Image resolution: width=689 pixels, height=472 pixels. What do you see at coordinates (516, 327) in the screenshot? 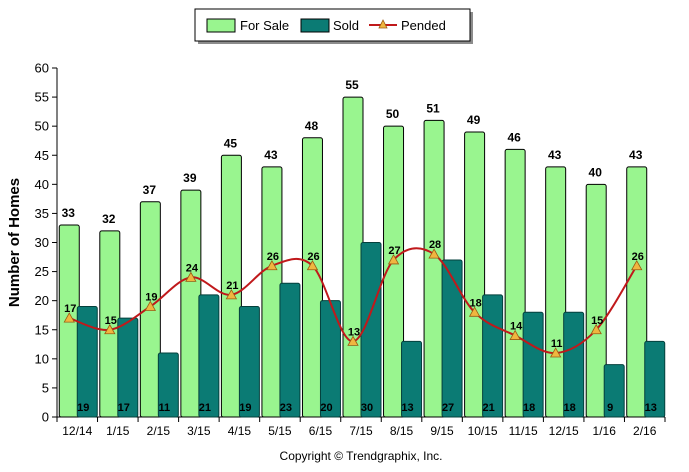
I see `pended-value-label: 14` at bounding box center [516, 327].